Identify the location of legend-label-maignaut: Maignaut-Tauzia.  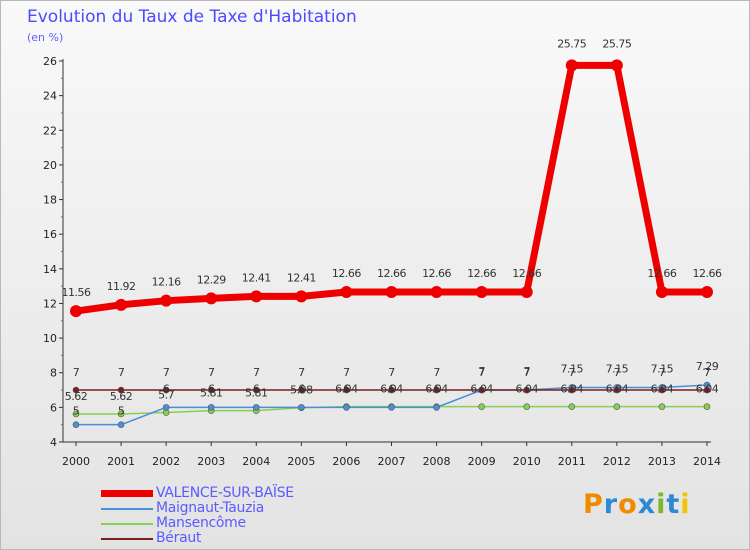
(210, 508).